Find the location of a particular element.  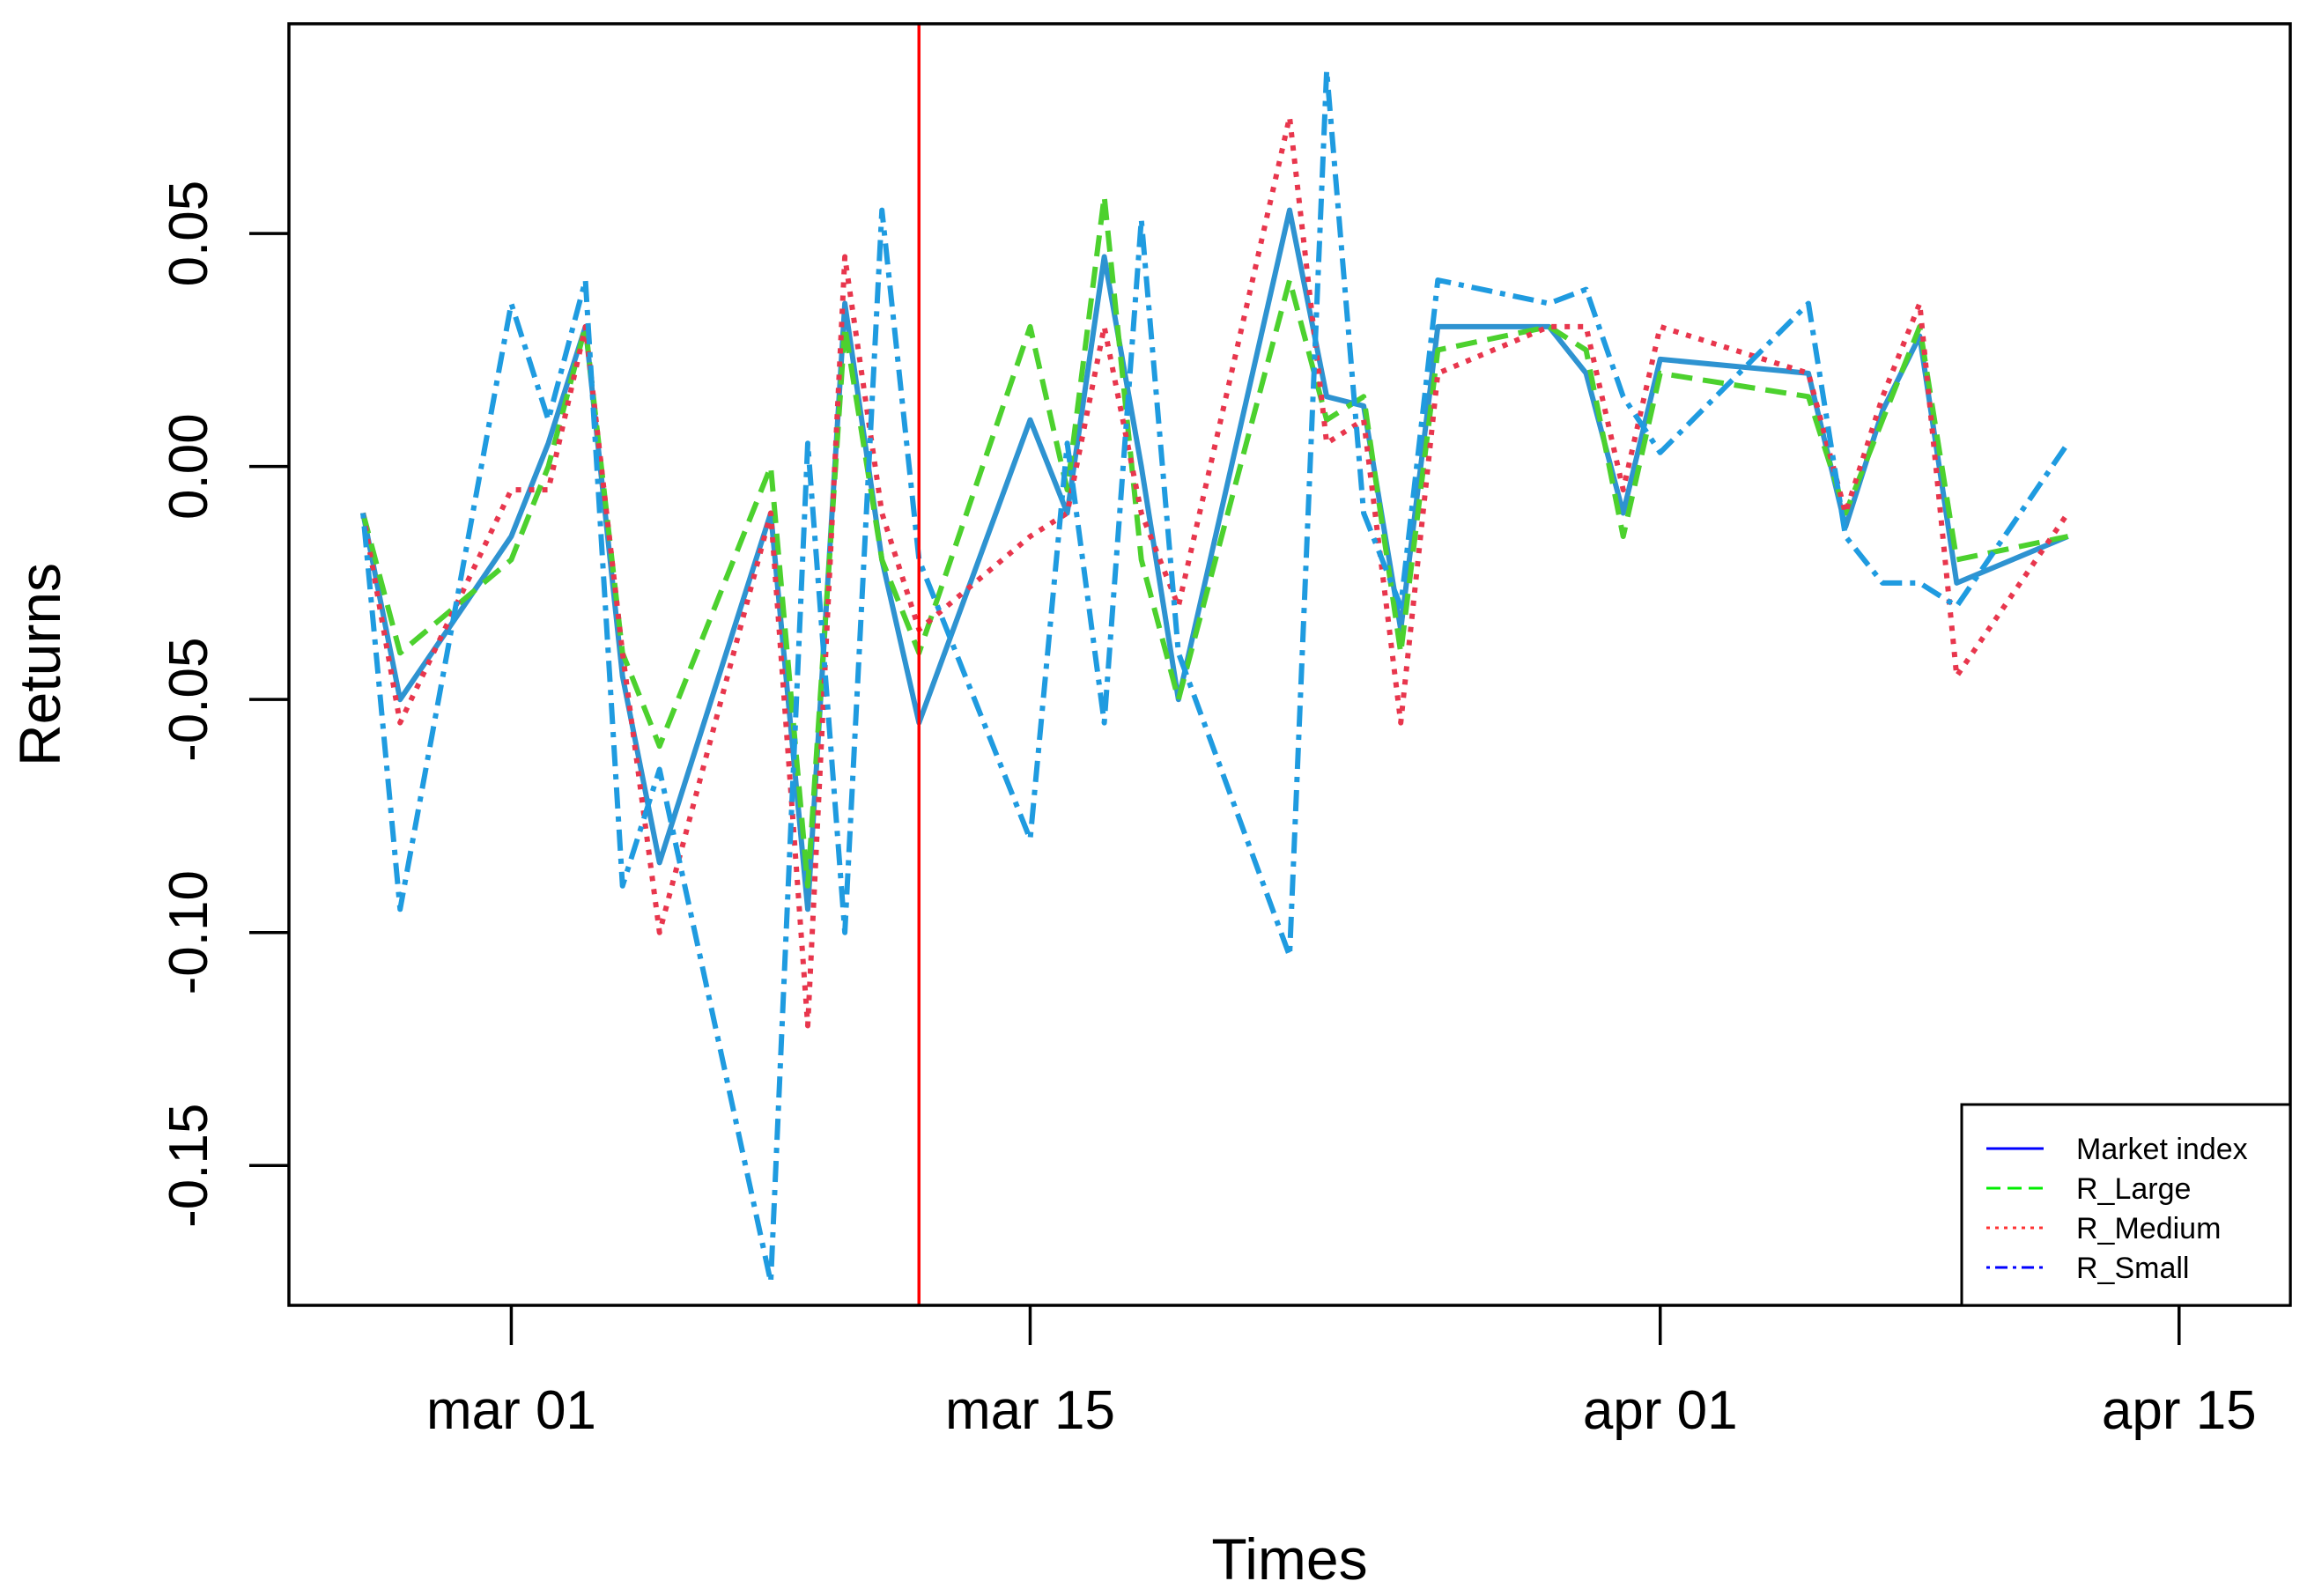

x-tick-label: apr 15 is located at coordinates (2179, 1410).